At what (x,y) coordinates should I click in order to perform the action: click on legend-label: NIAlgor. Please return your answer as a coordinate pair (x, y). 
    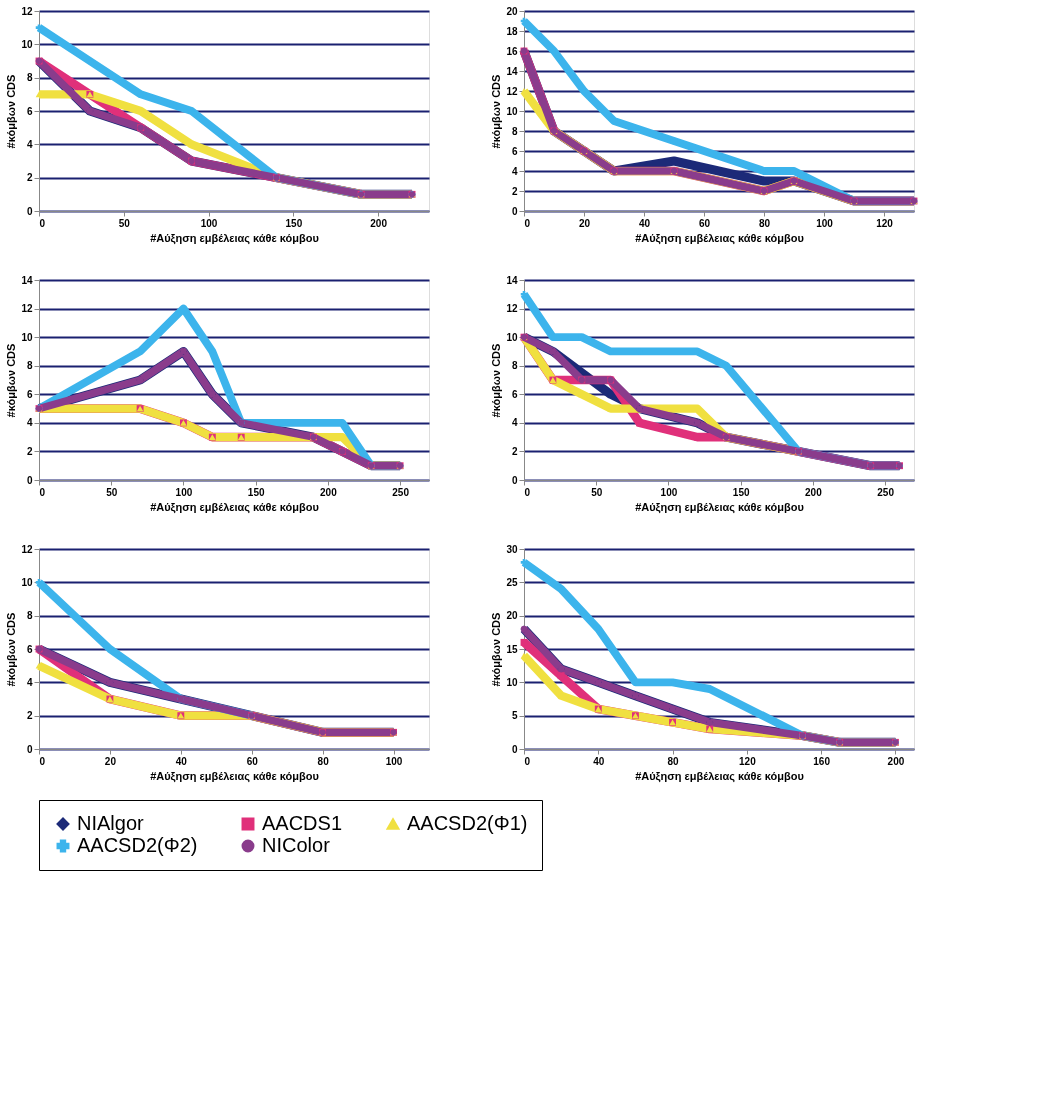
    Looking at the image, I should click on (111, 823).